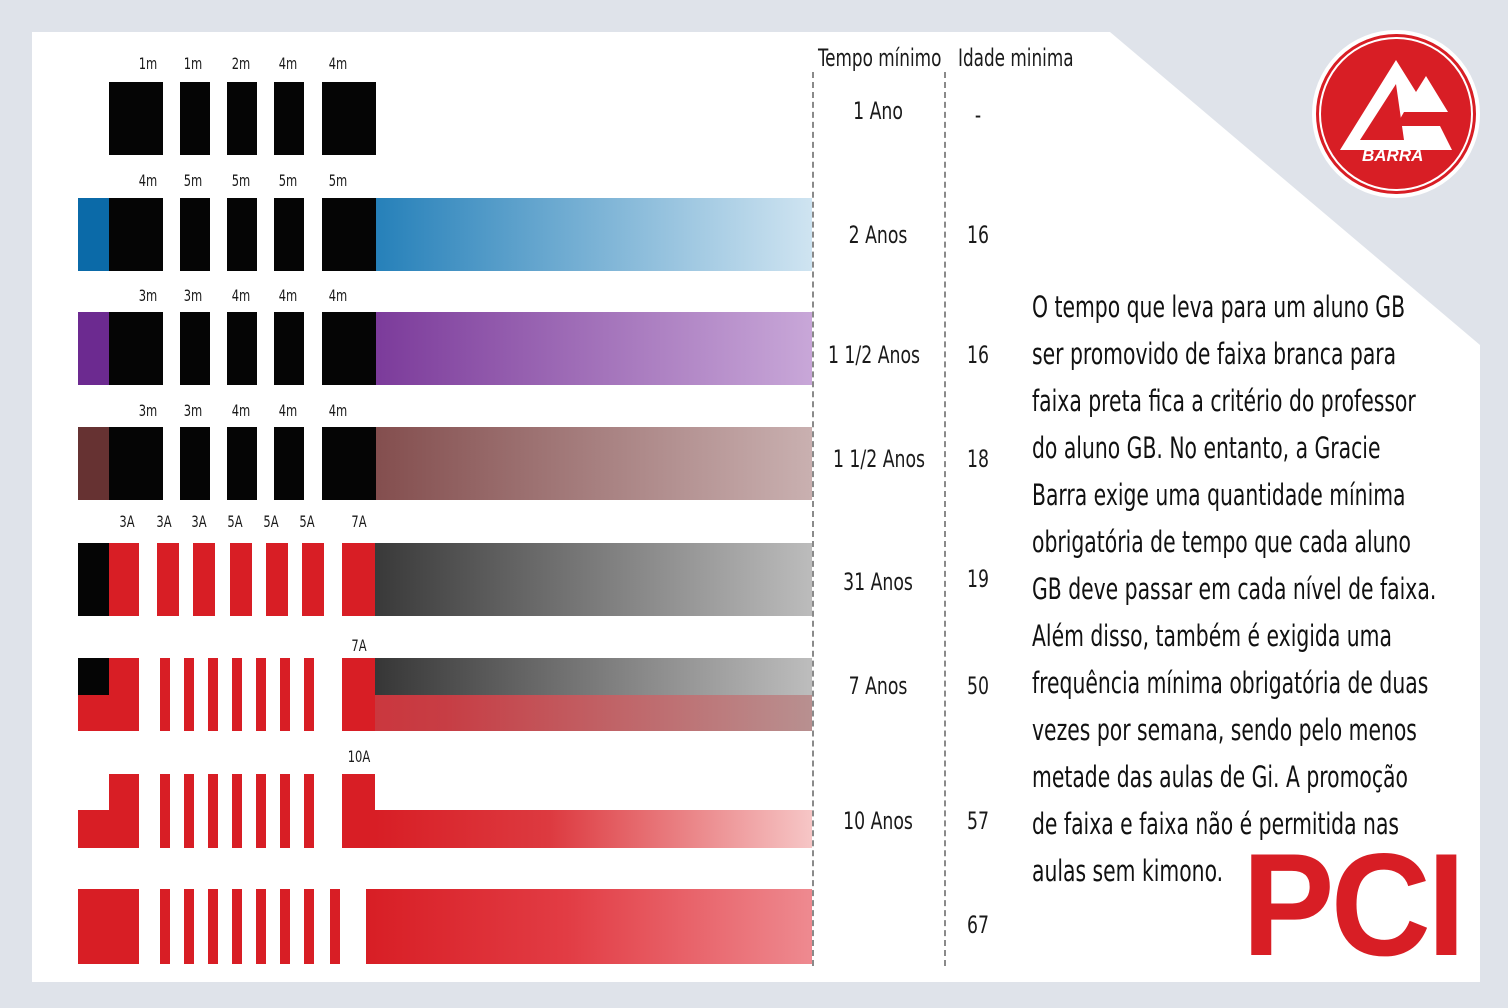 The height and width of the screenshot is (1008, 1508). What do you see at coordinates (1206, 448) in the screenshot?
I see `paragraph-line-3: do aluno GB. No entanto, a Gracie` at bounding box center [1206, 448].